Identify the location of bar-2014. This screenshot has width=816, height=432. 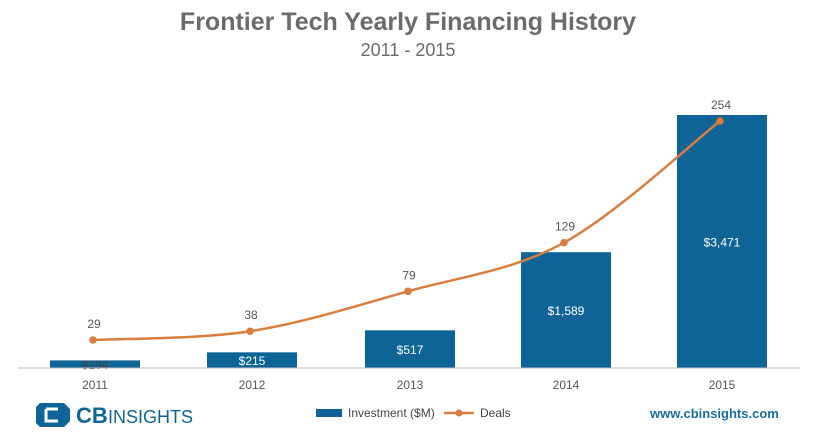
(566, 310).